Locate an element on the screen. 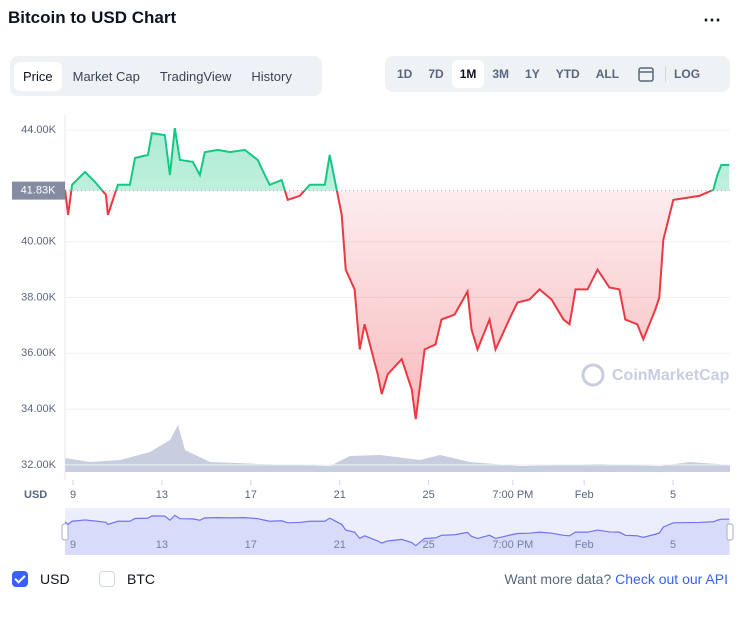 This screenshot has height=622, width=752. range: 1M is located at coordinates (468, 74).